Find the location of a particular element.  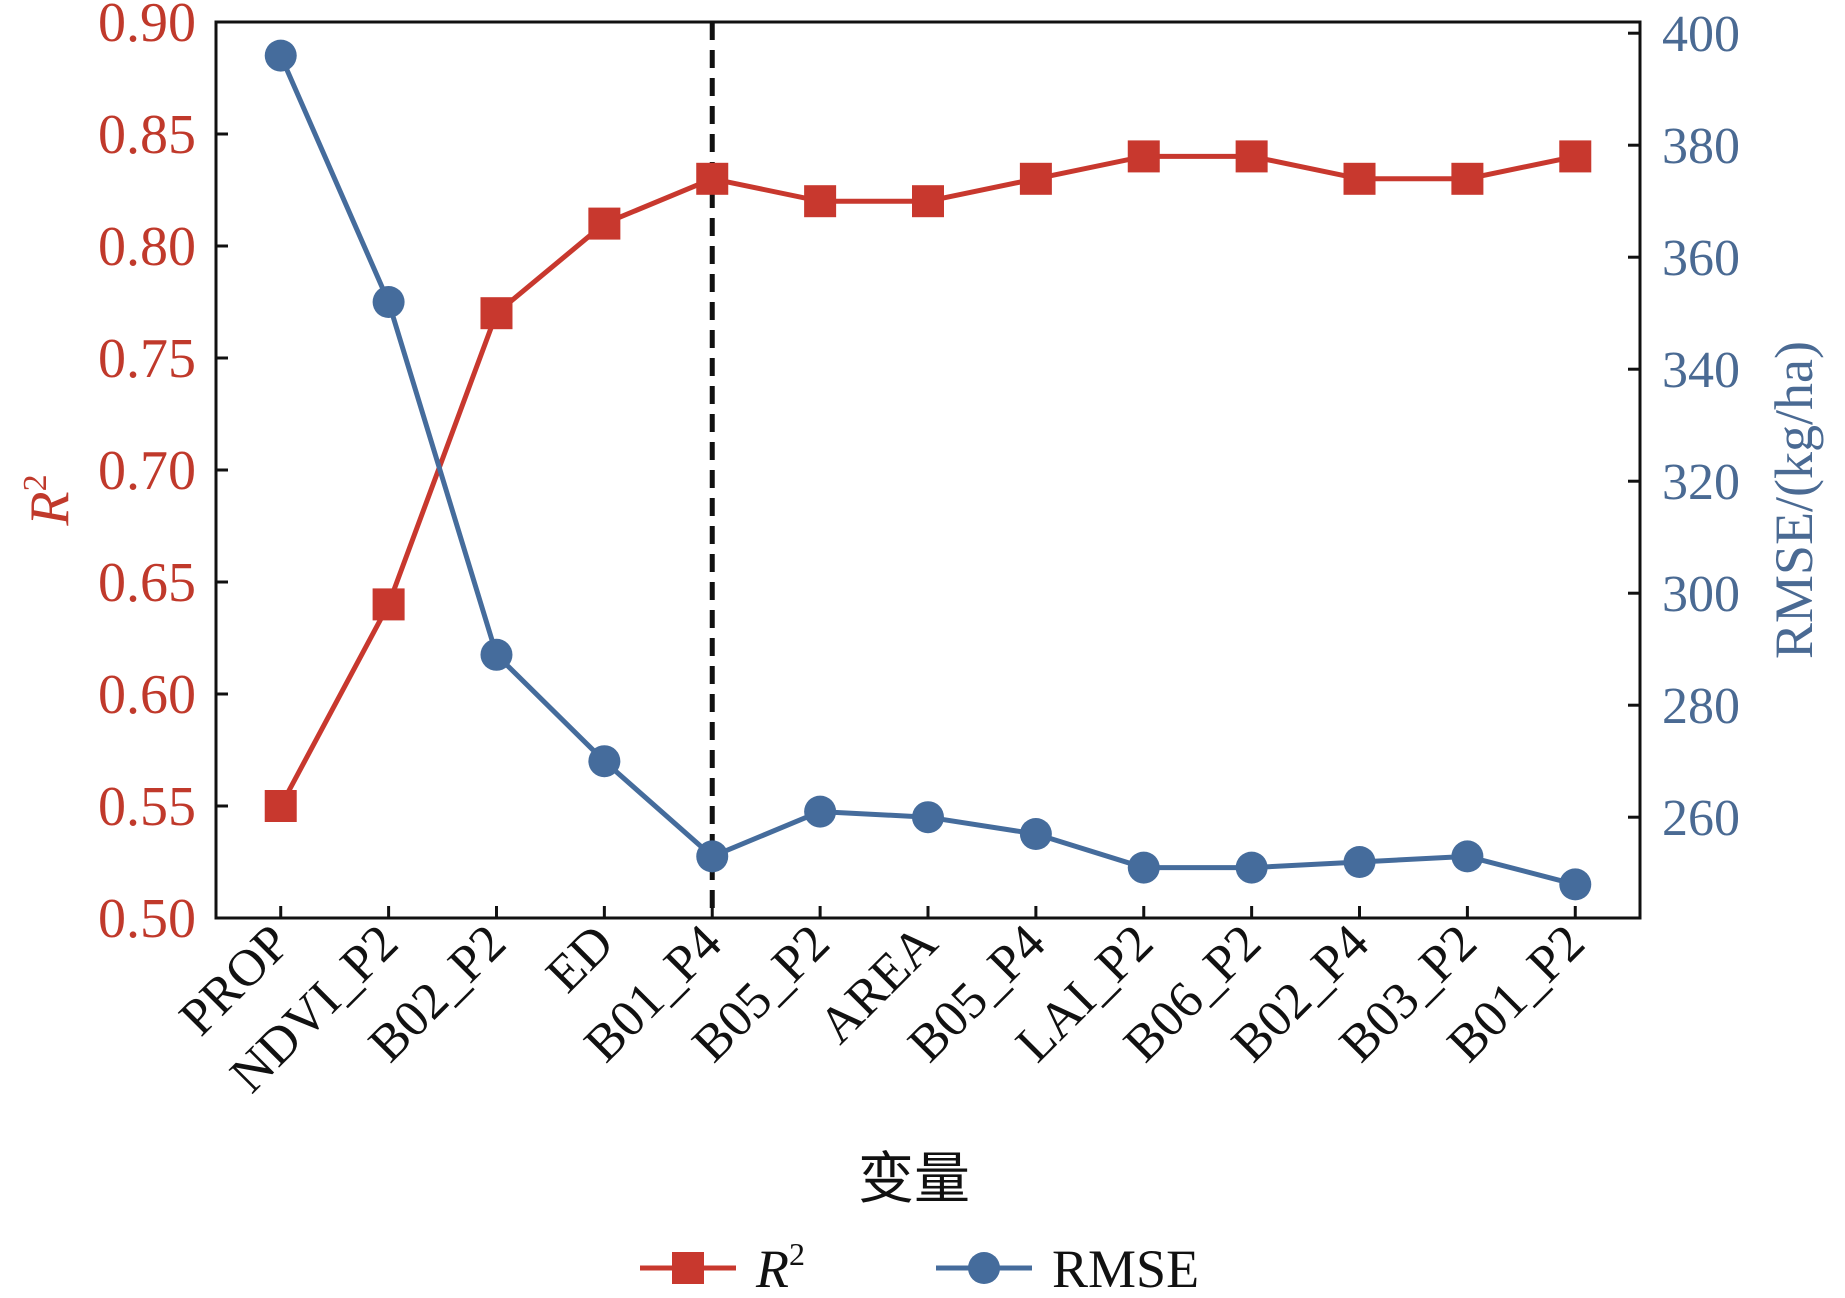

y-right-tick-label: 300 is located at coordinates (1701, 594).